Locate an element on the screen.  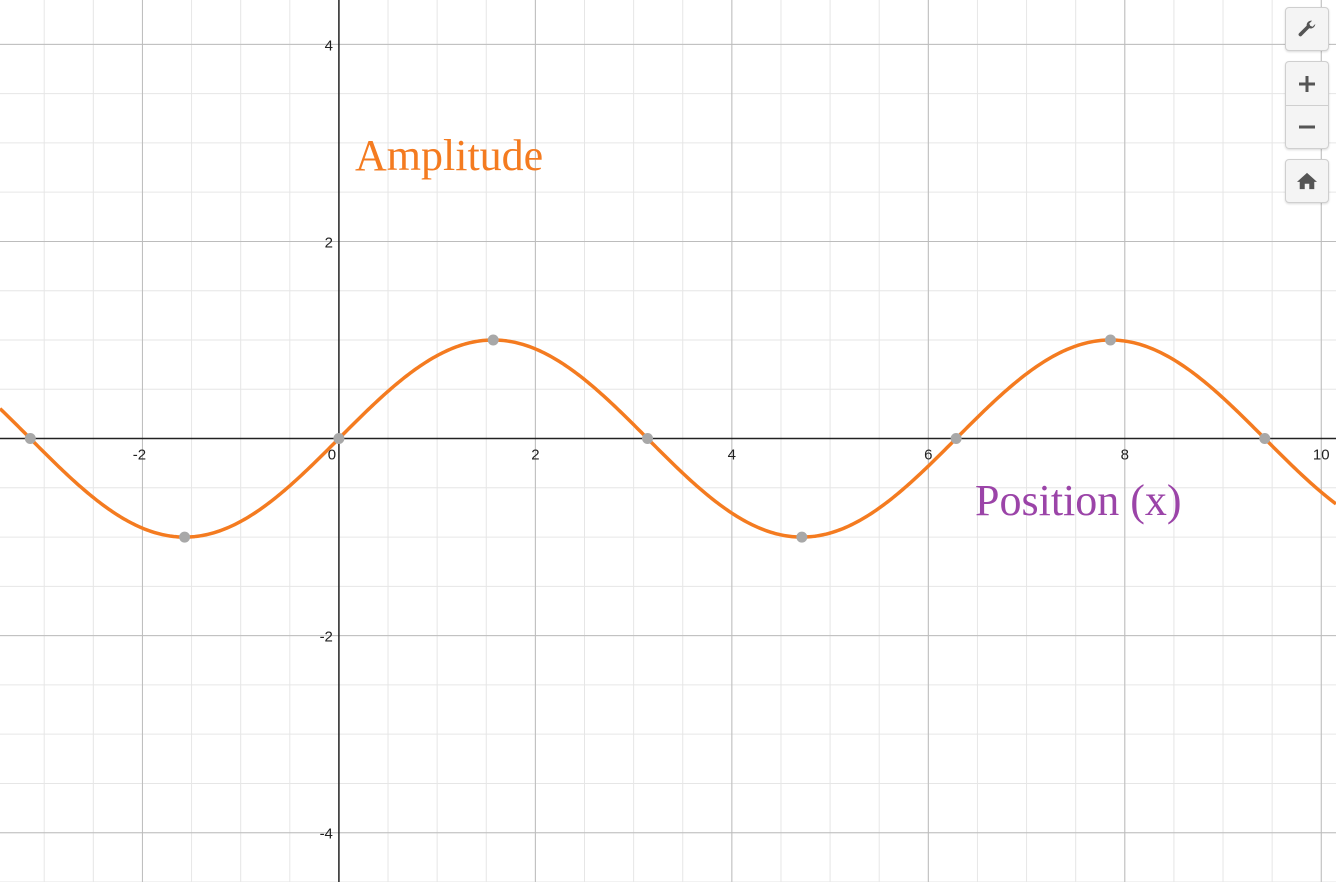
zoom-in-button is located at coordinates (1307, 83).